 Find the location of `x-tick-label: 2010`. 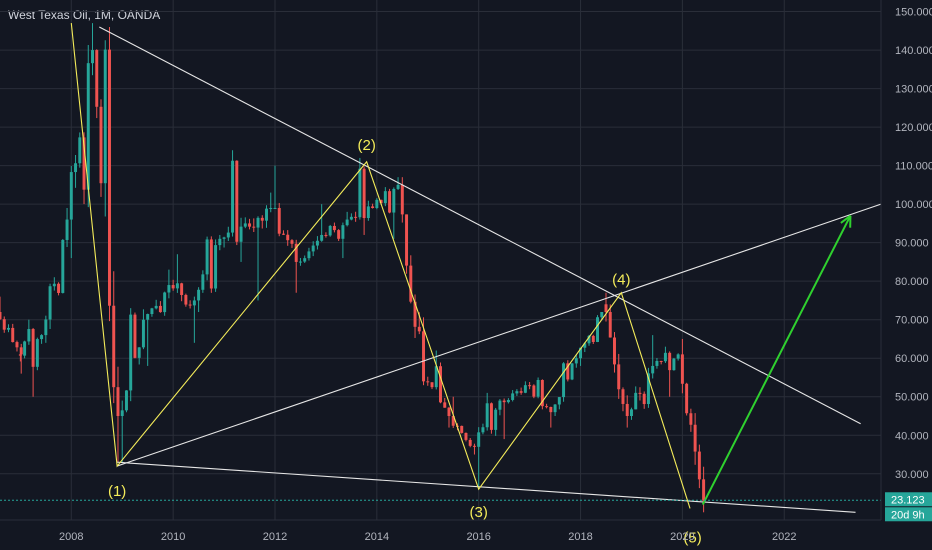

x-tick-label: 2010 is located at coordinates (173, 537).